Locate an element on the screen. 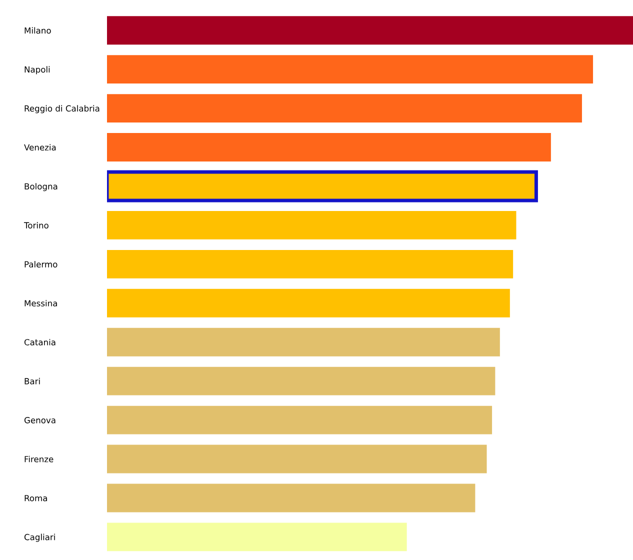 Image resolution: width=633 pixels, height=560 pixels. y-tick-label: Genova is located at coordinates (40, 420).